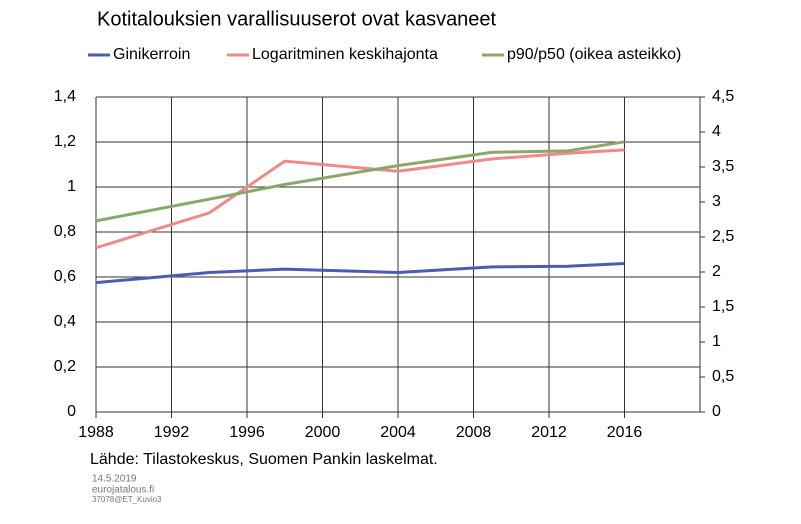 The width and height of the screenshot is (801, 524). I want to click on x-tick-label: 2008, so click(474, 432).